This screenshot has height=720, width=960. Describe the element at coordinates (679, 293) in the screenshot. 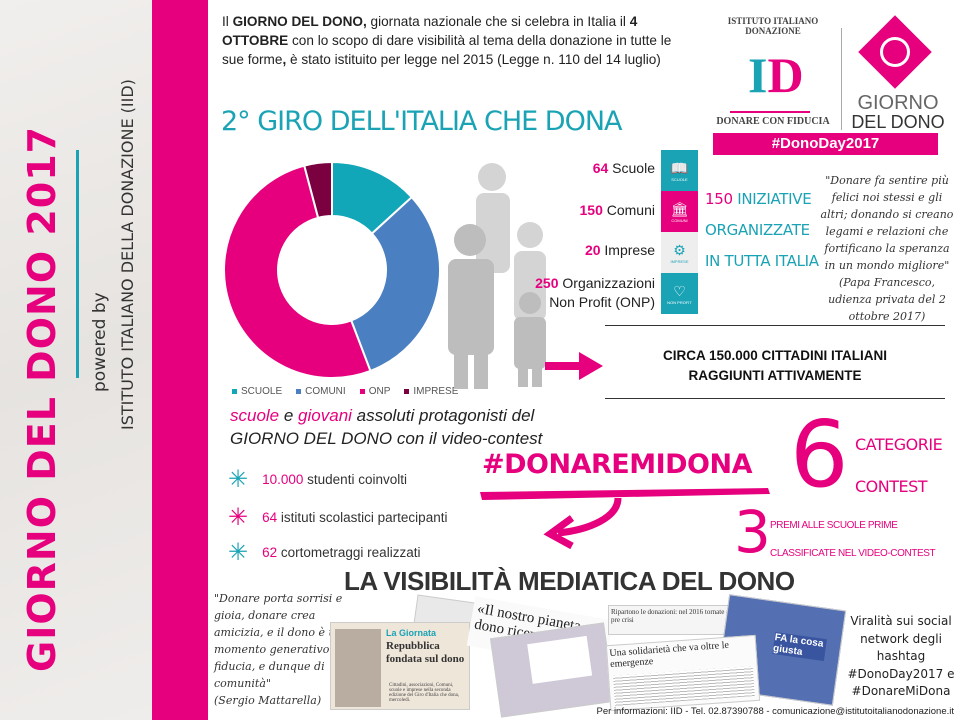

I see `heart-icon: ♡ NON PROFIT` at that location.